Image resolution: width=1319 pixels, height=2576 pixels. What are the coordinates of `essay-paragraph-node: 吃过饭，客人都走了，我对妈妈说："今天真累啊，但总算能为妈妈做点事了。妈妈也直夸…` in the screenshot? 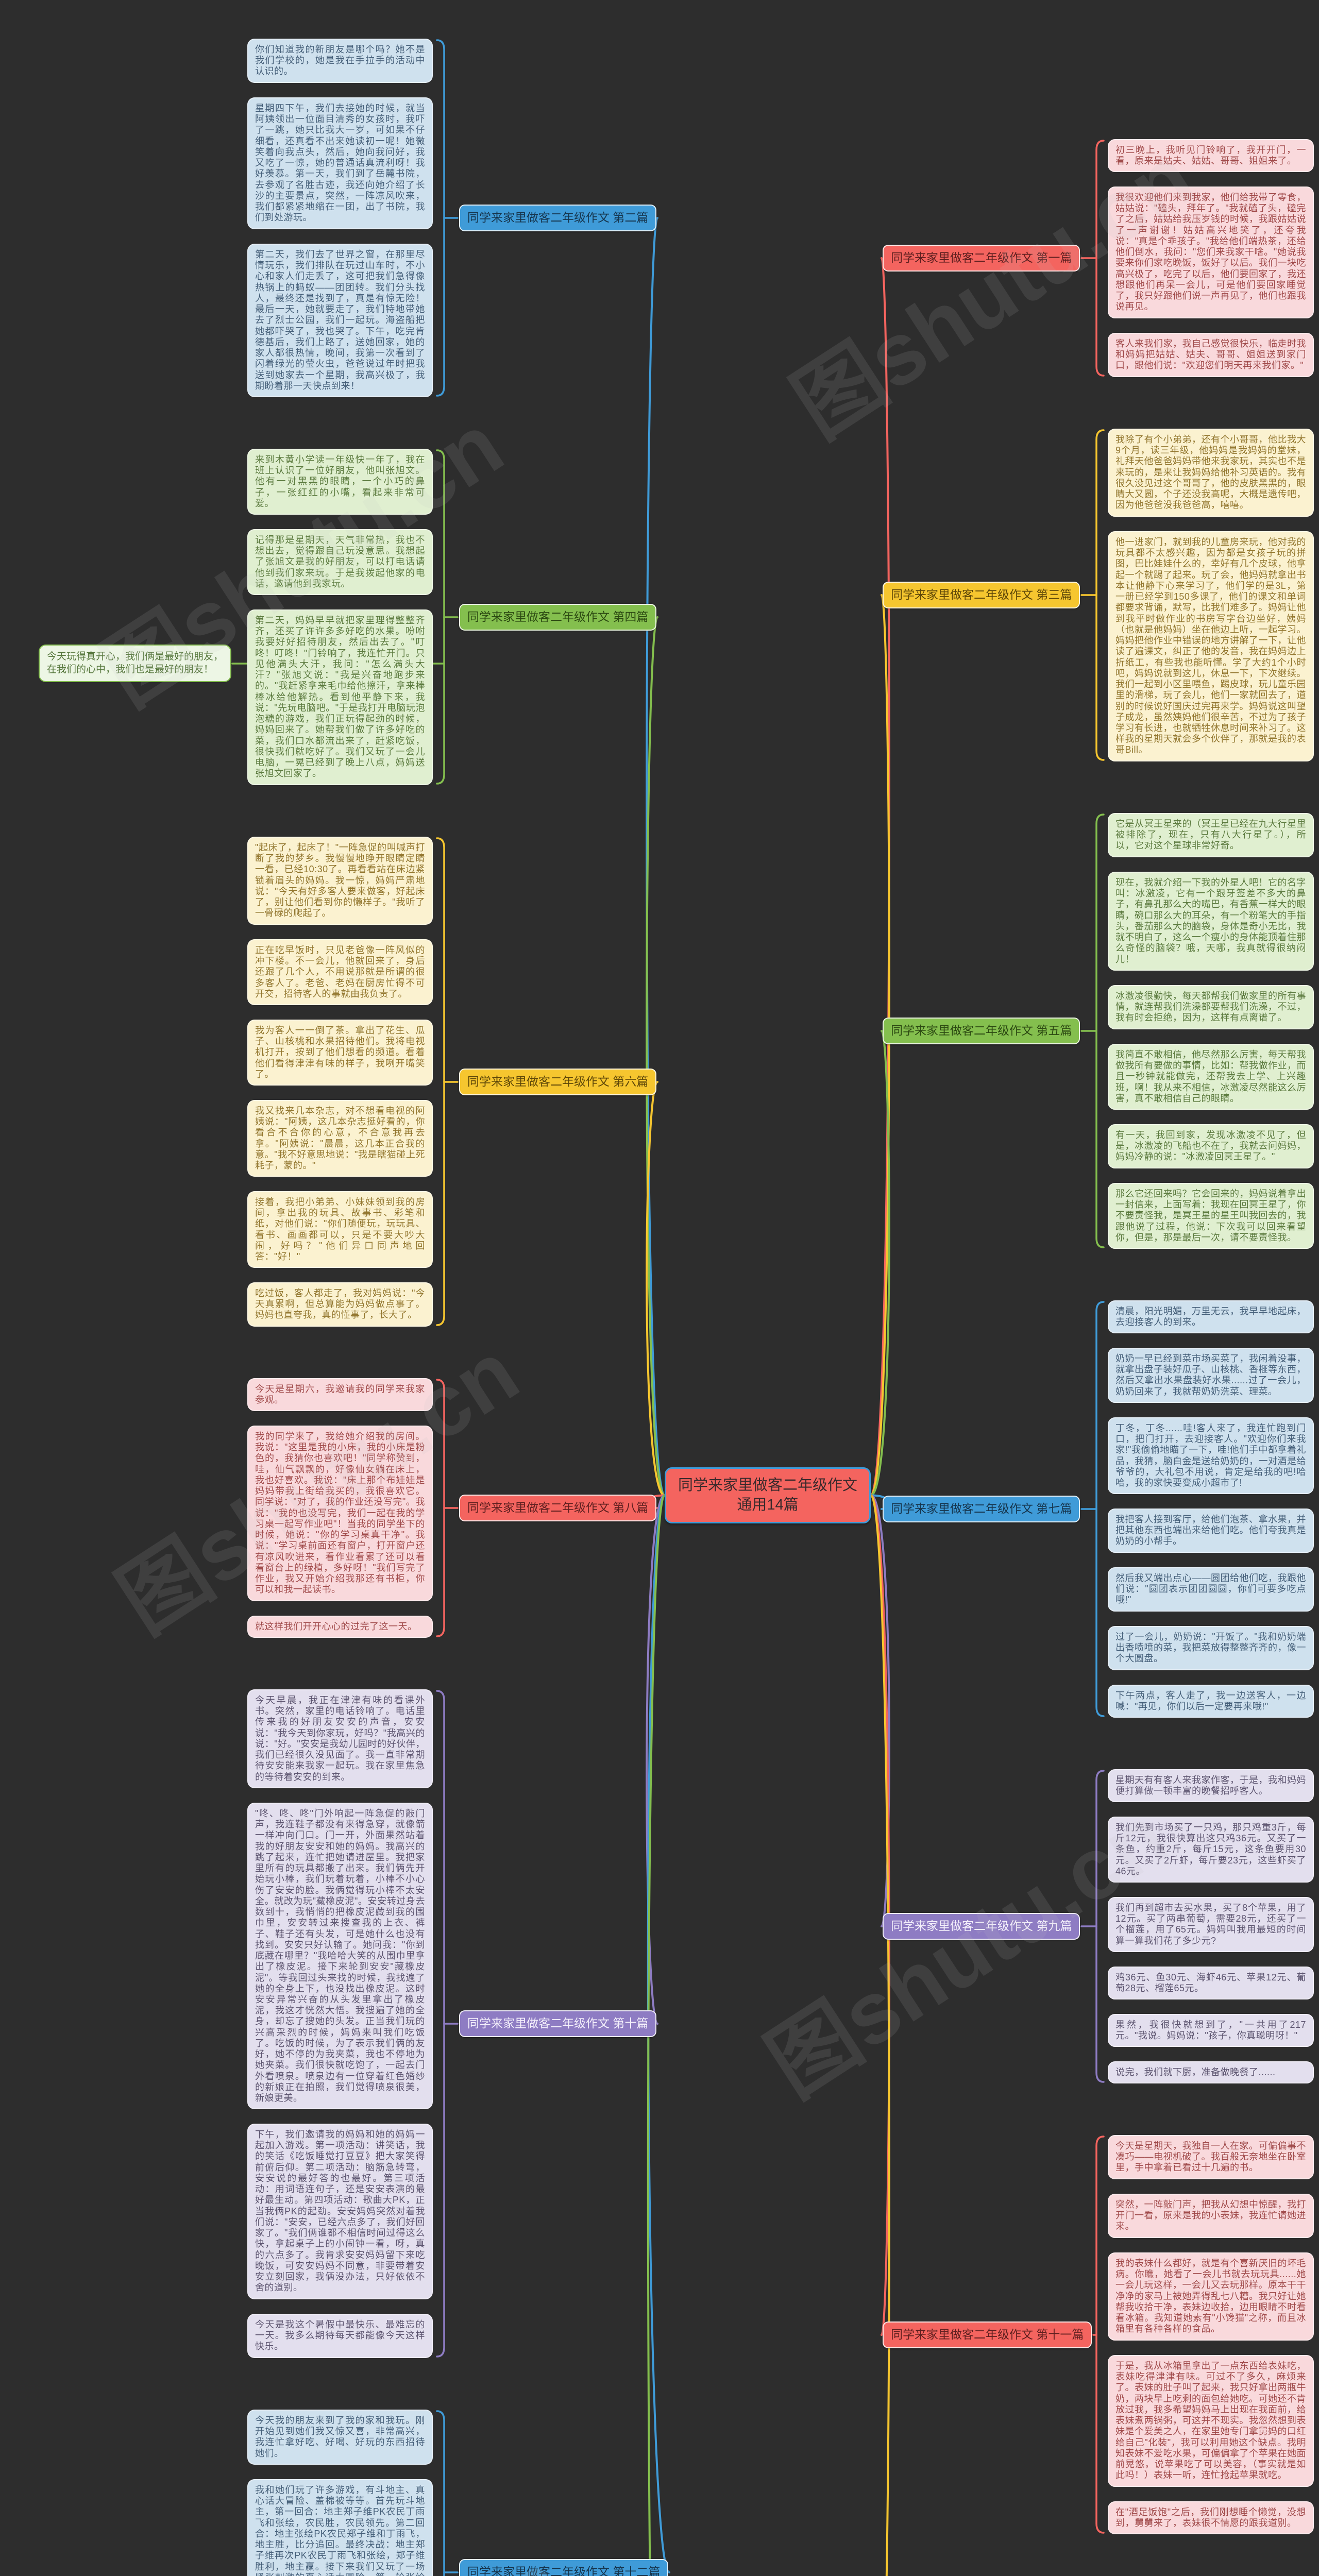 It's located at (340, 1304).